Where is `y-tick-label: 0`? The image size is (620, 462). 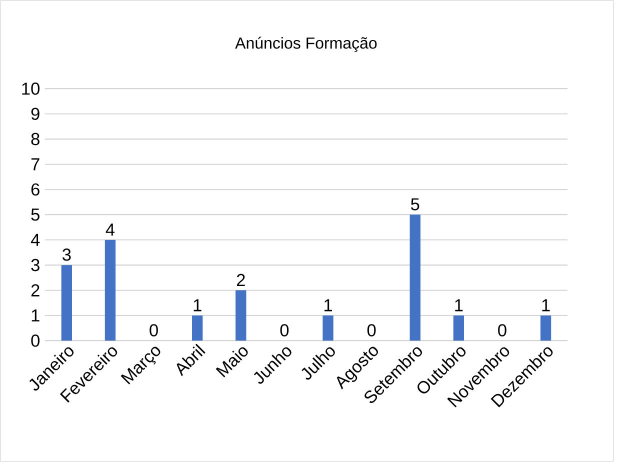
y-tick-label: 0 is located at coordinates (35, 340).